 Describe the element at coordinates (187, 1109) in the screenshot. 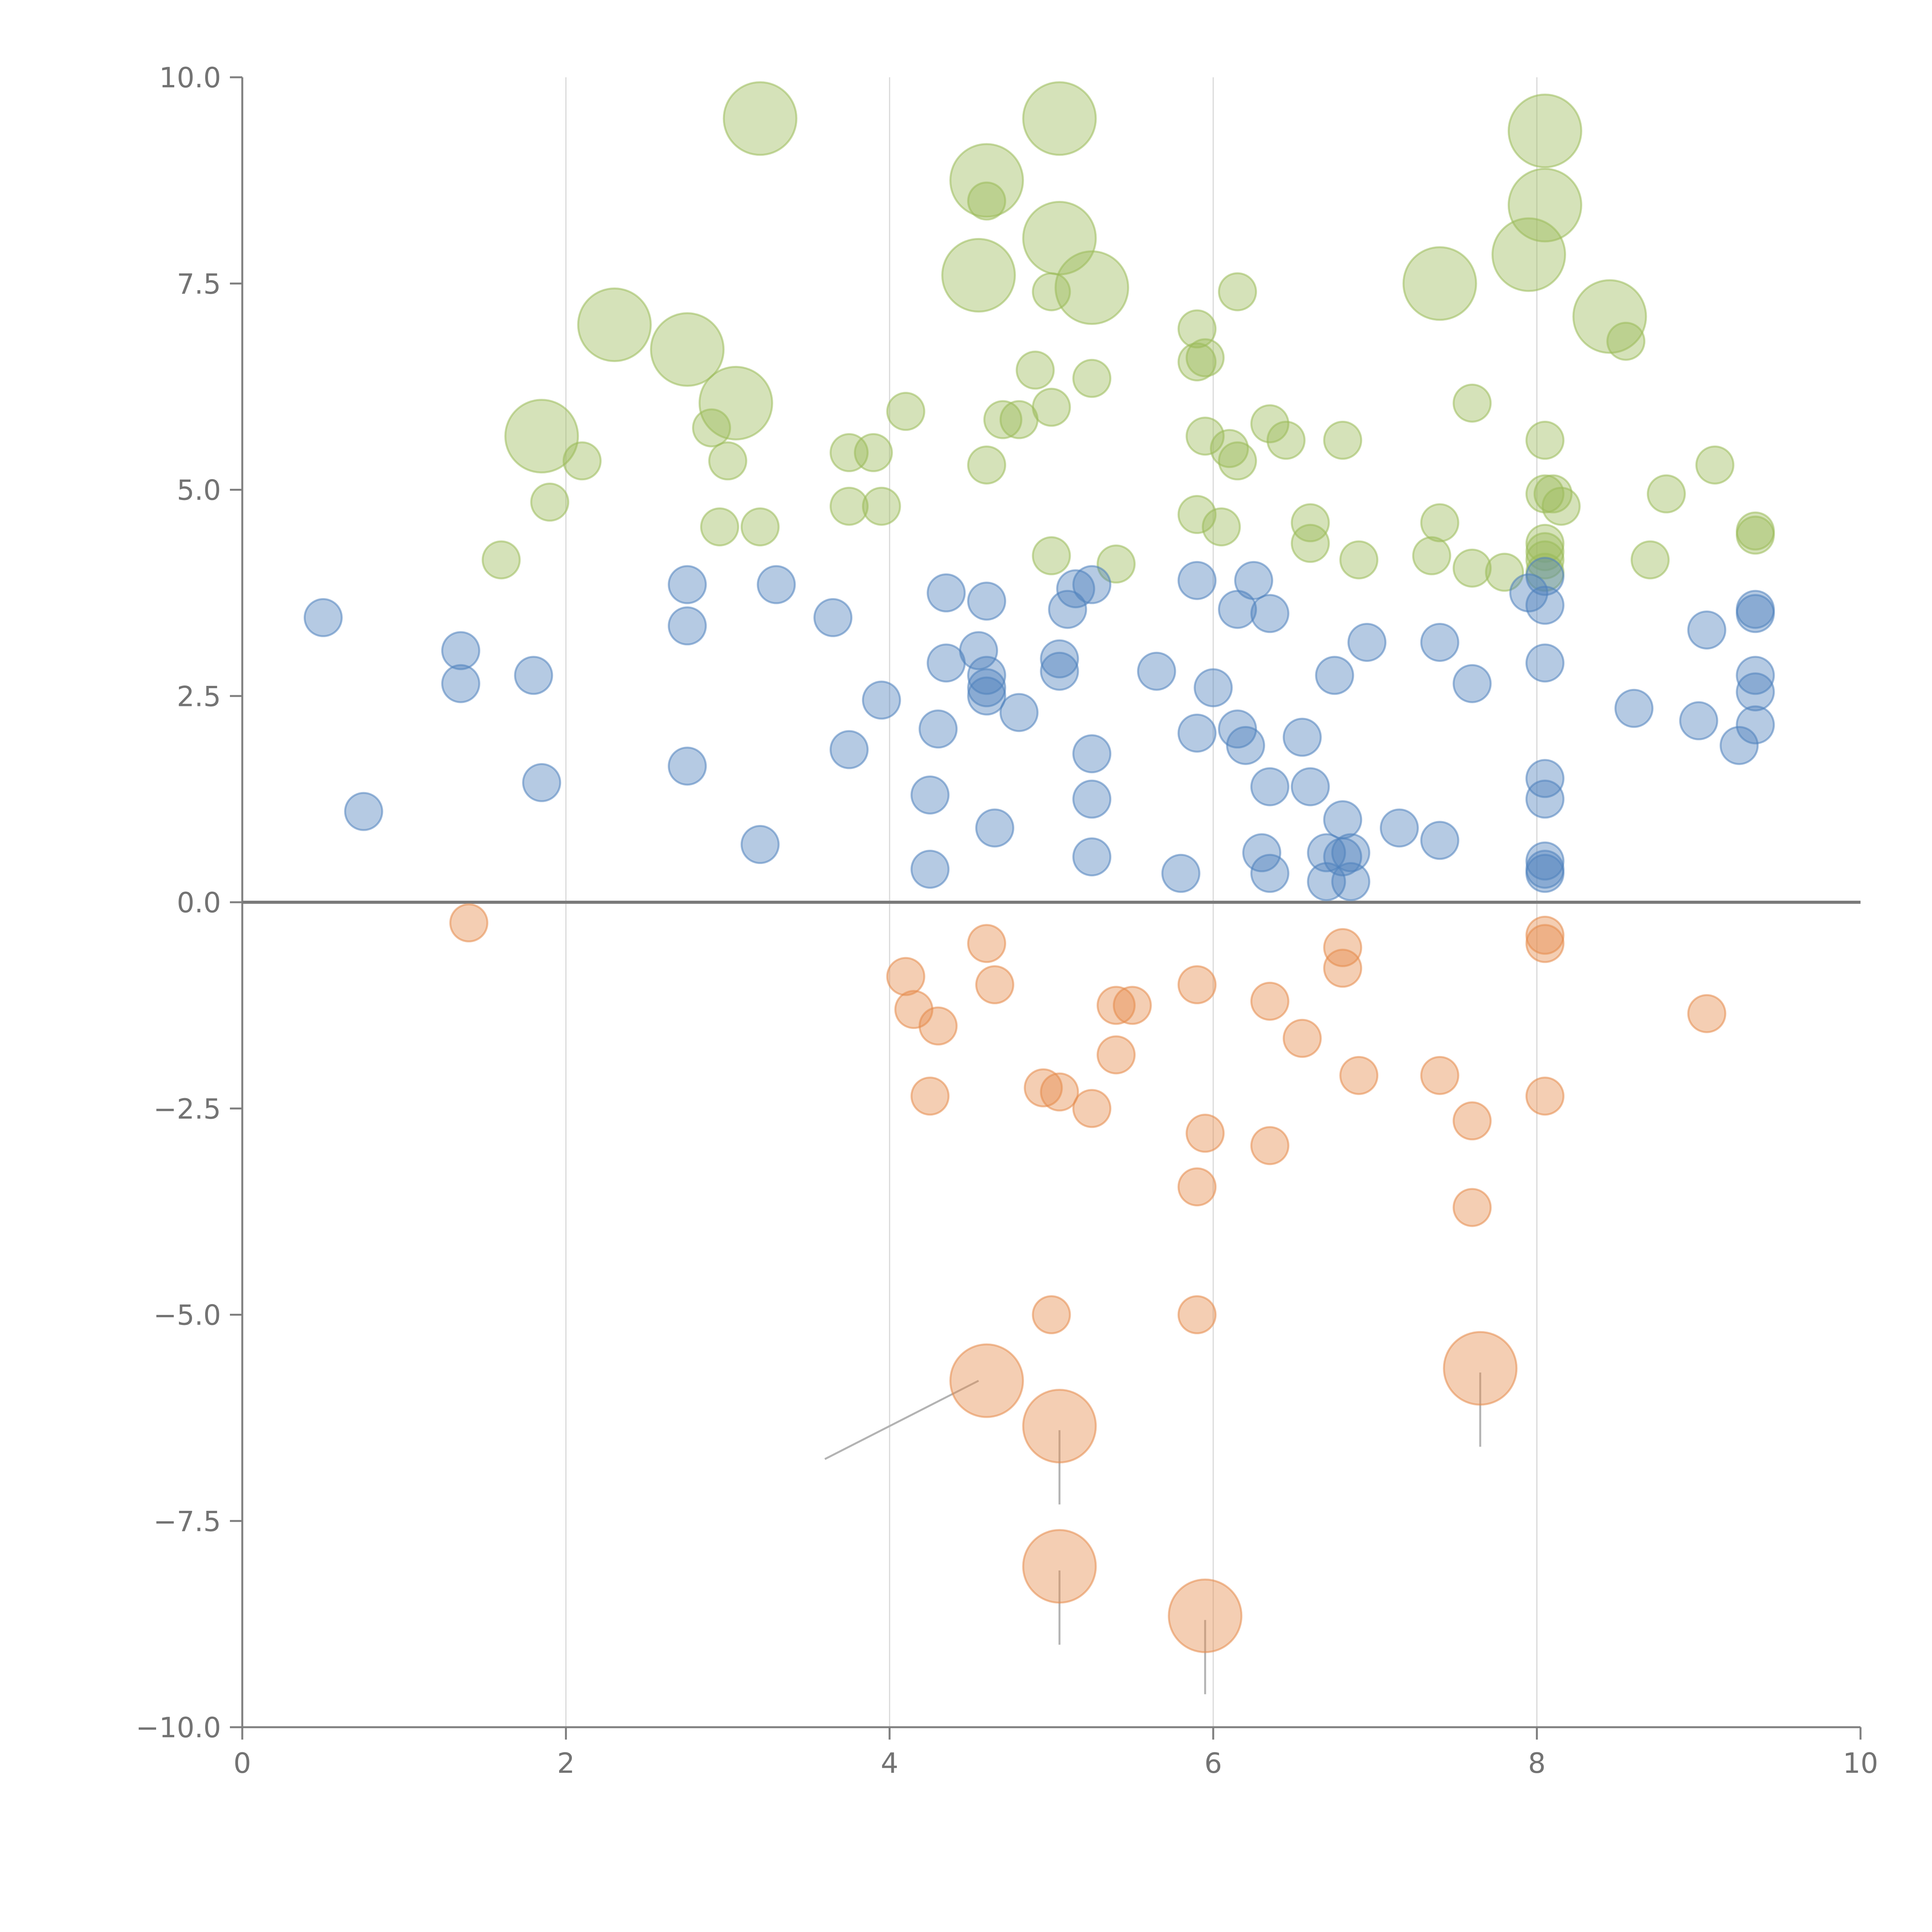

I see `y-tick-label: −2.5` at that location.